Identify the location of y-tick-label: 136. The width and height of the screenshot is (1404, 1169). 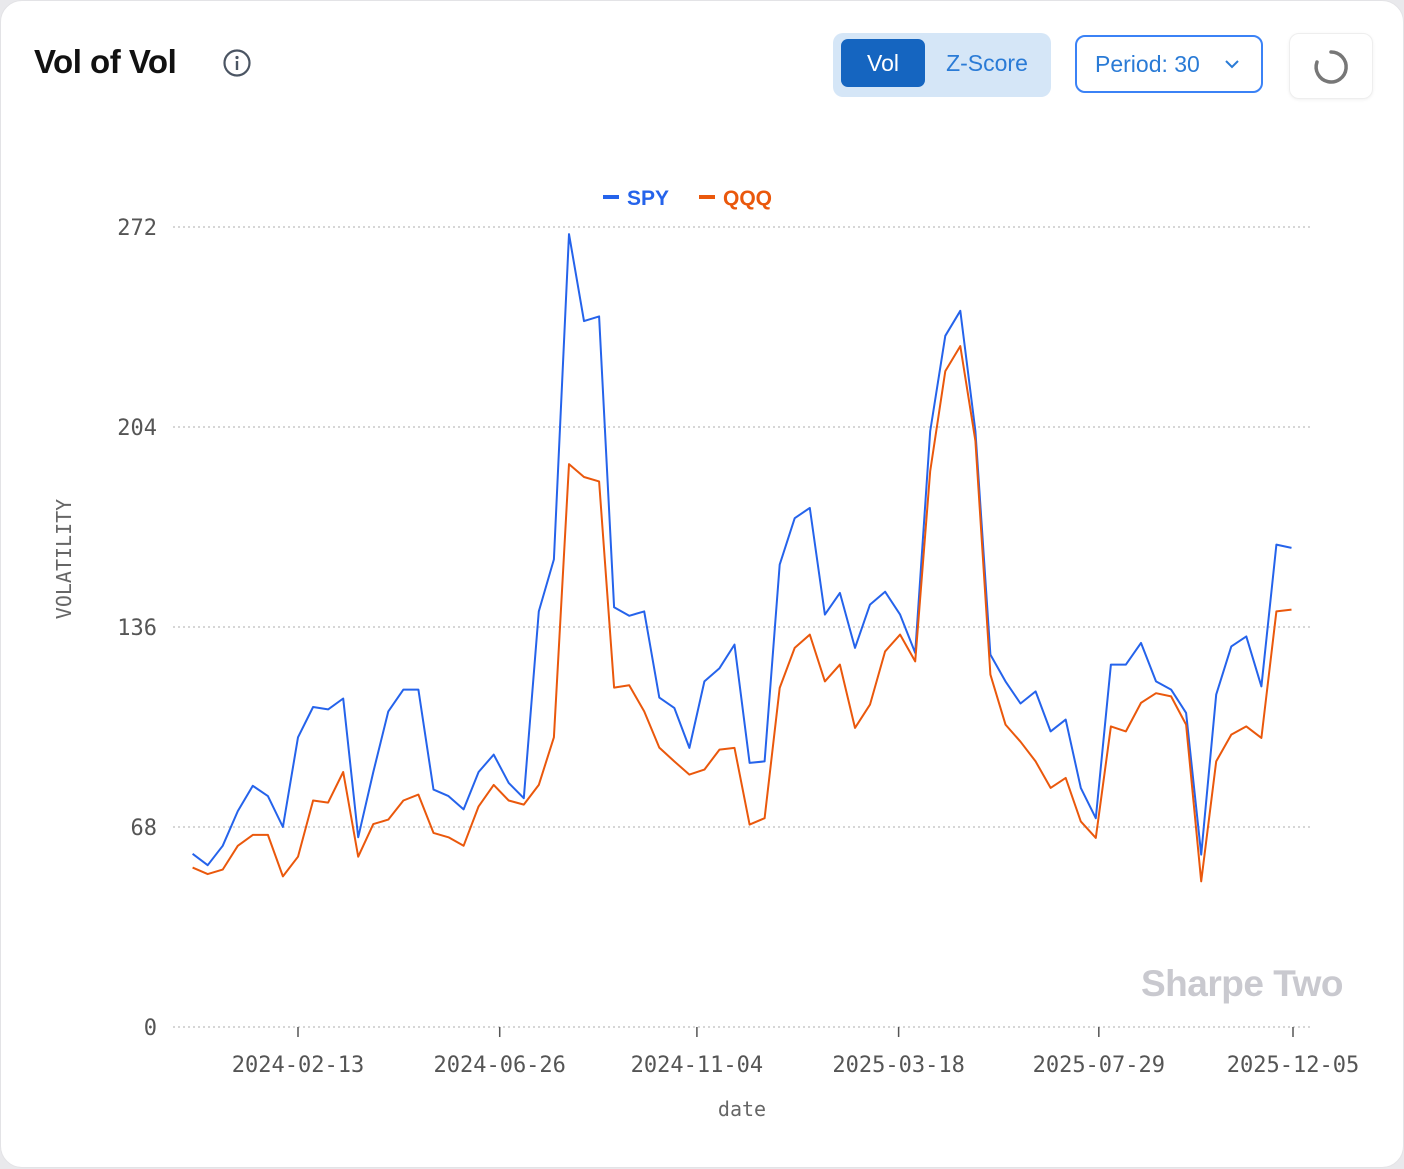
(137, 628).